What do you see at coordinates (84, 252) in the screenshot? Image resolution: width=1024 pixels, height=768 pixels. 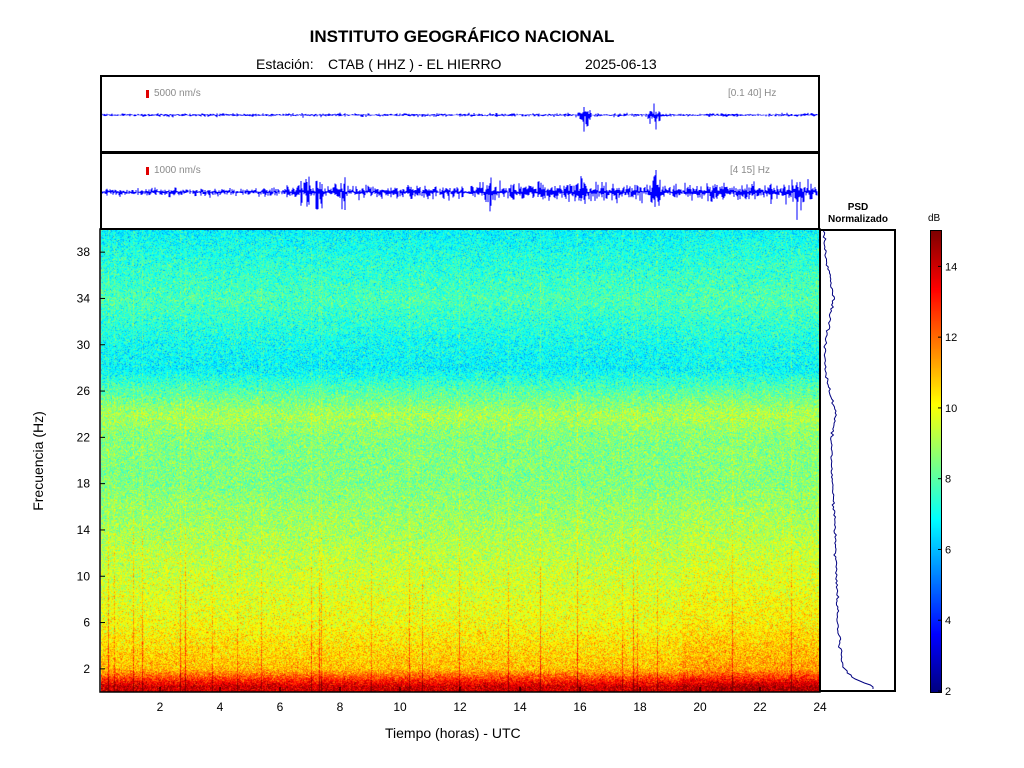 I see `y-tick-label: 38` at bounding box center [84, 252].